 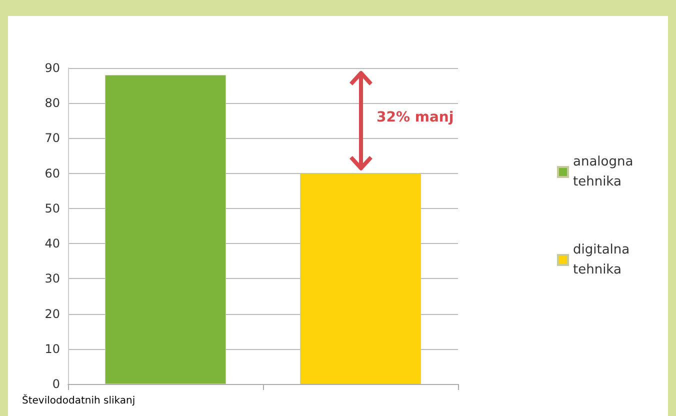 I want to click on y-tick-label: 10, so click(x=52, y=349).